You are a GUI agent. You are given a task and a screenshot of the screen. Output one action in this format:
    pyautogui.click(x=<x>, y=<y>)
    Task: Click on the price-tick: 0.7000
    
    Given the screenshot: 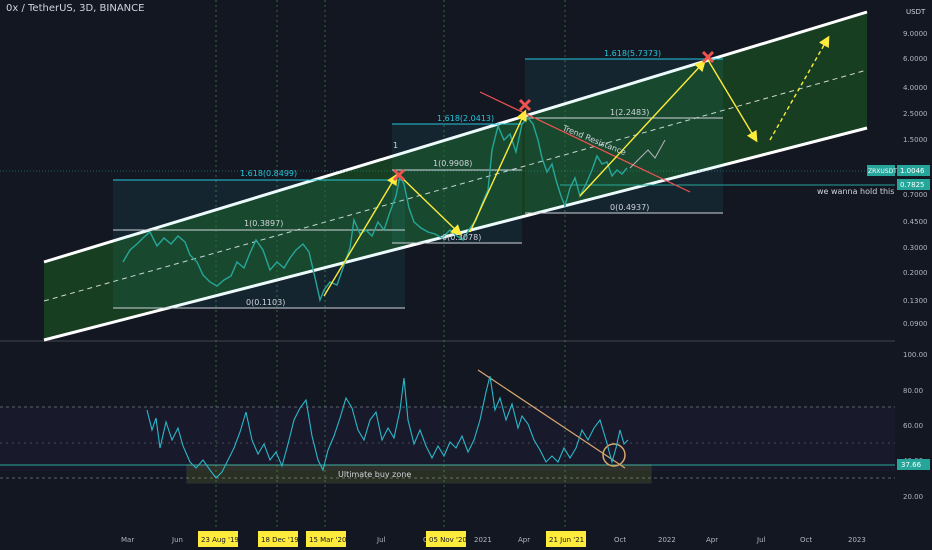 What is the action you would take?
    pyautogui.click(x=915, y=195)
    